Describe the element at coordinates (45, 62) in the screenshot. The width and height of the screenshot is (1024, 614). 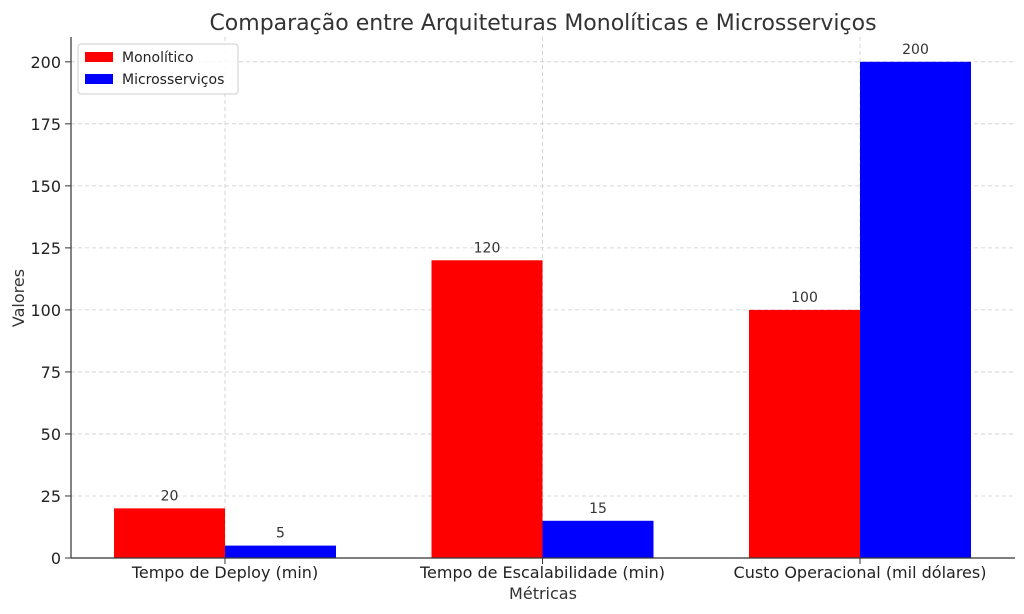
I see `y-tick-label: 200` at that location.